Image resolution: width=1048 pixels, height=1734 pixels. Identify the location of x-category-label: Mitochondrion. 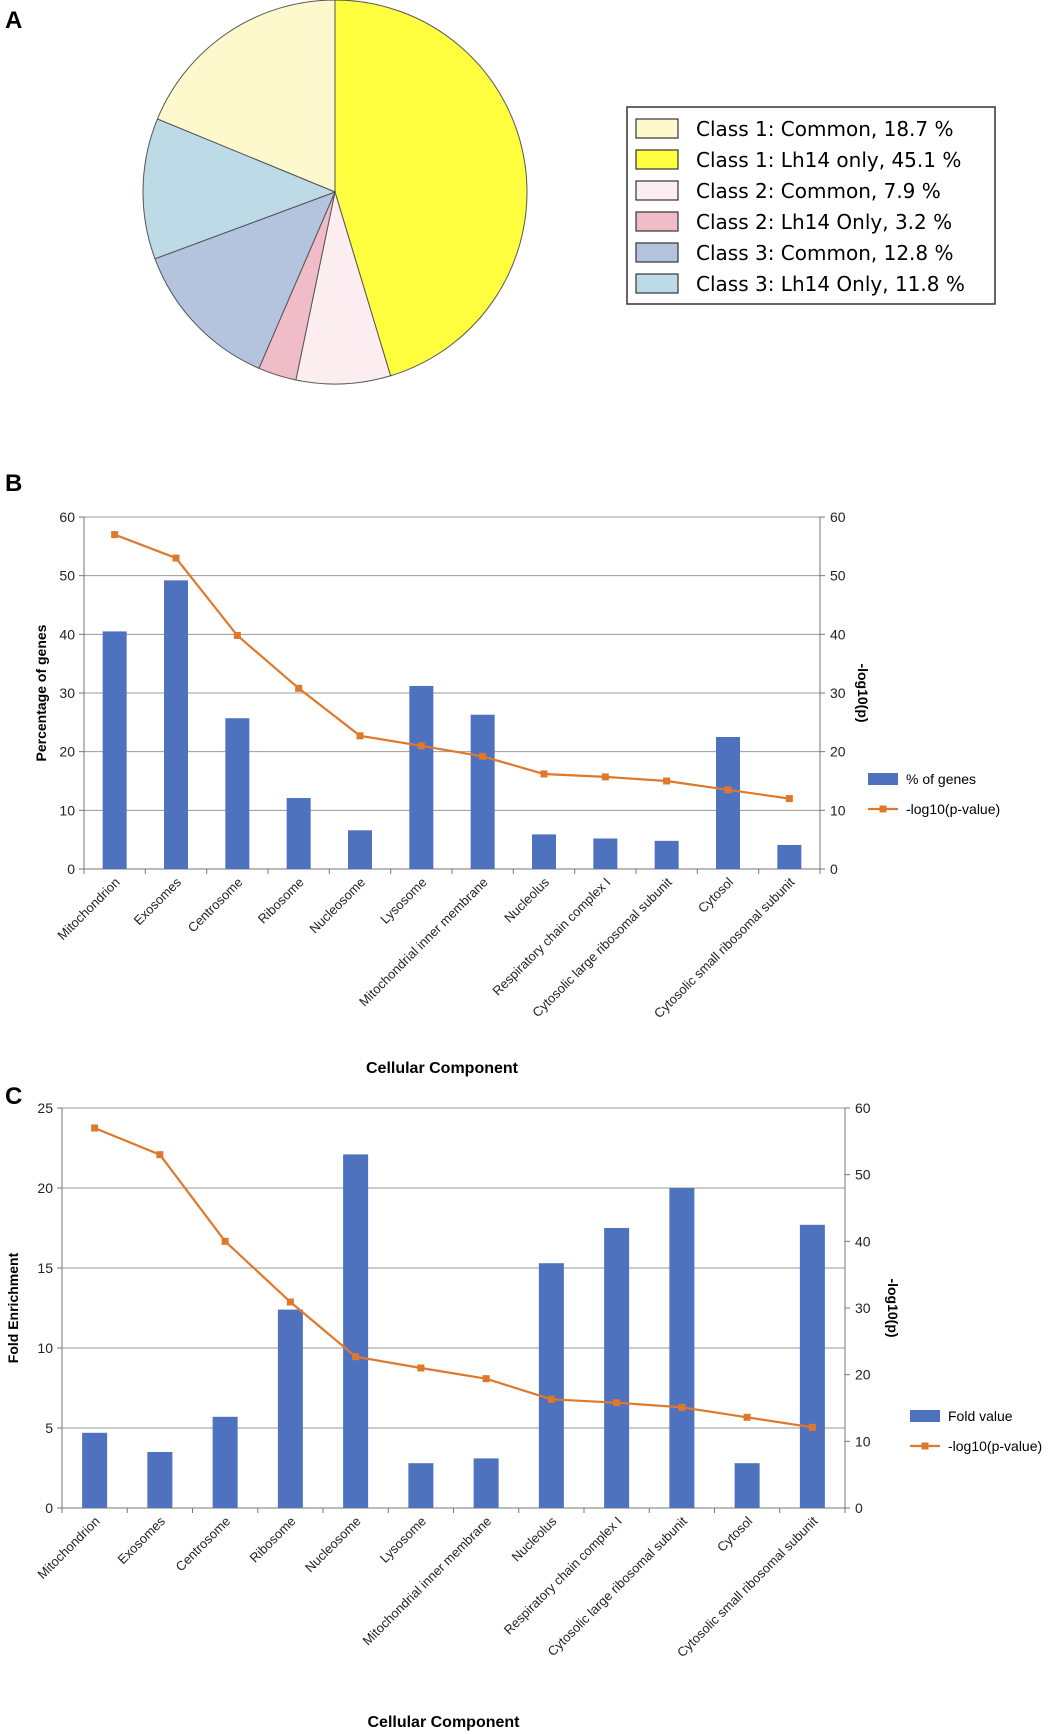
(68, 1548).